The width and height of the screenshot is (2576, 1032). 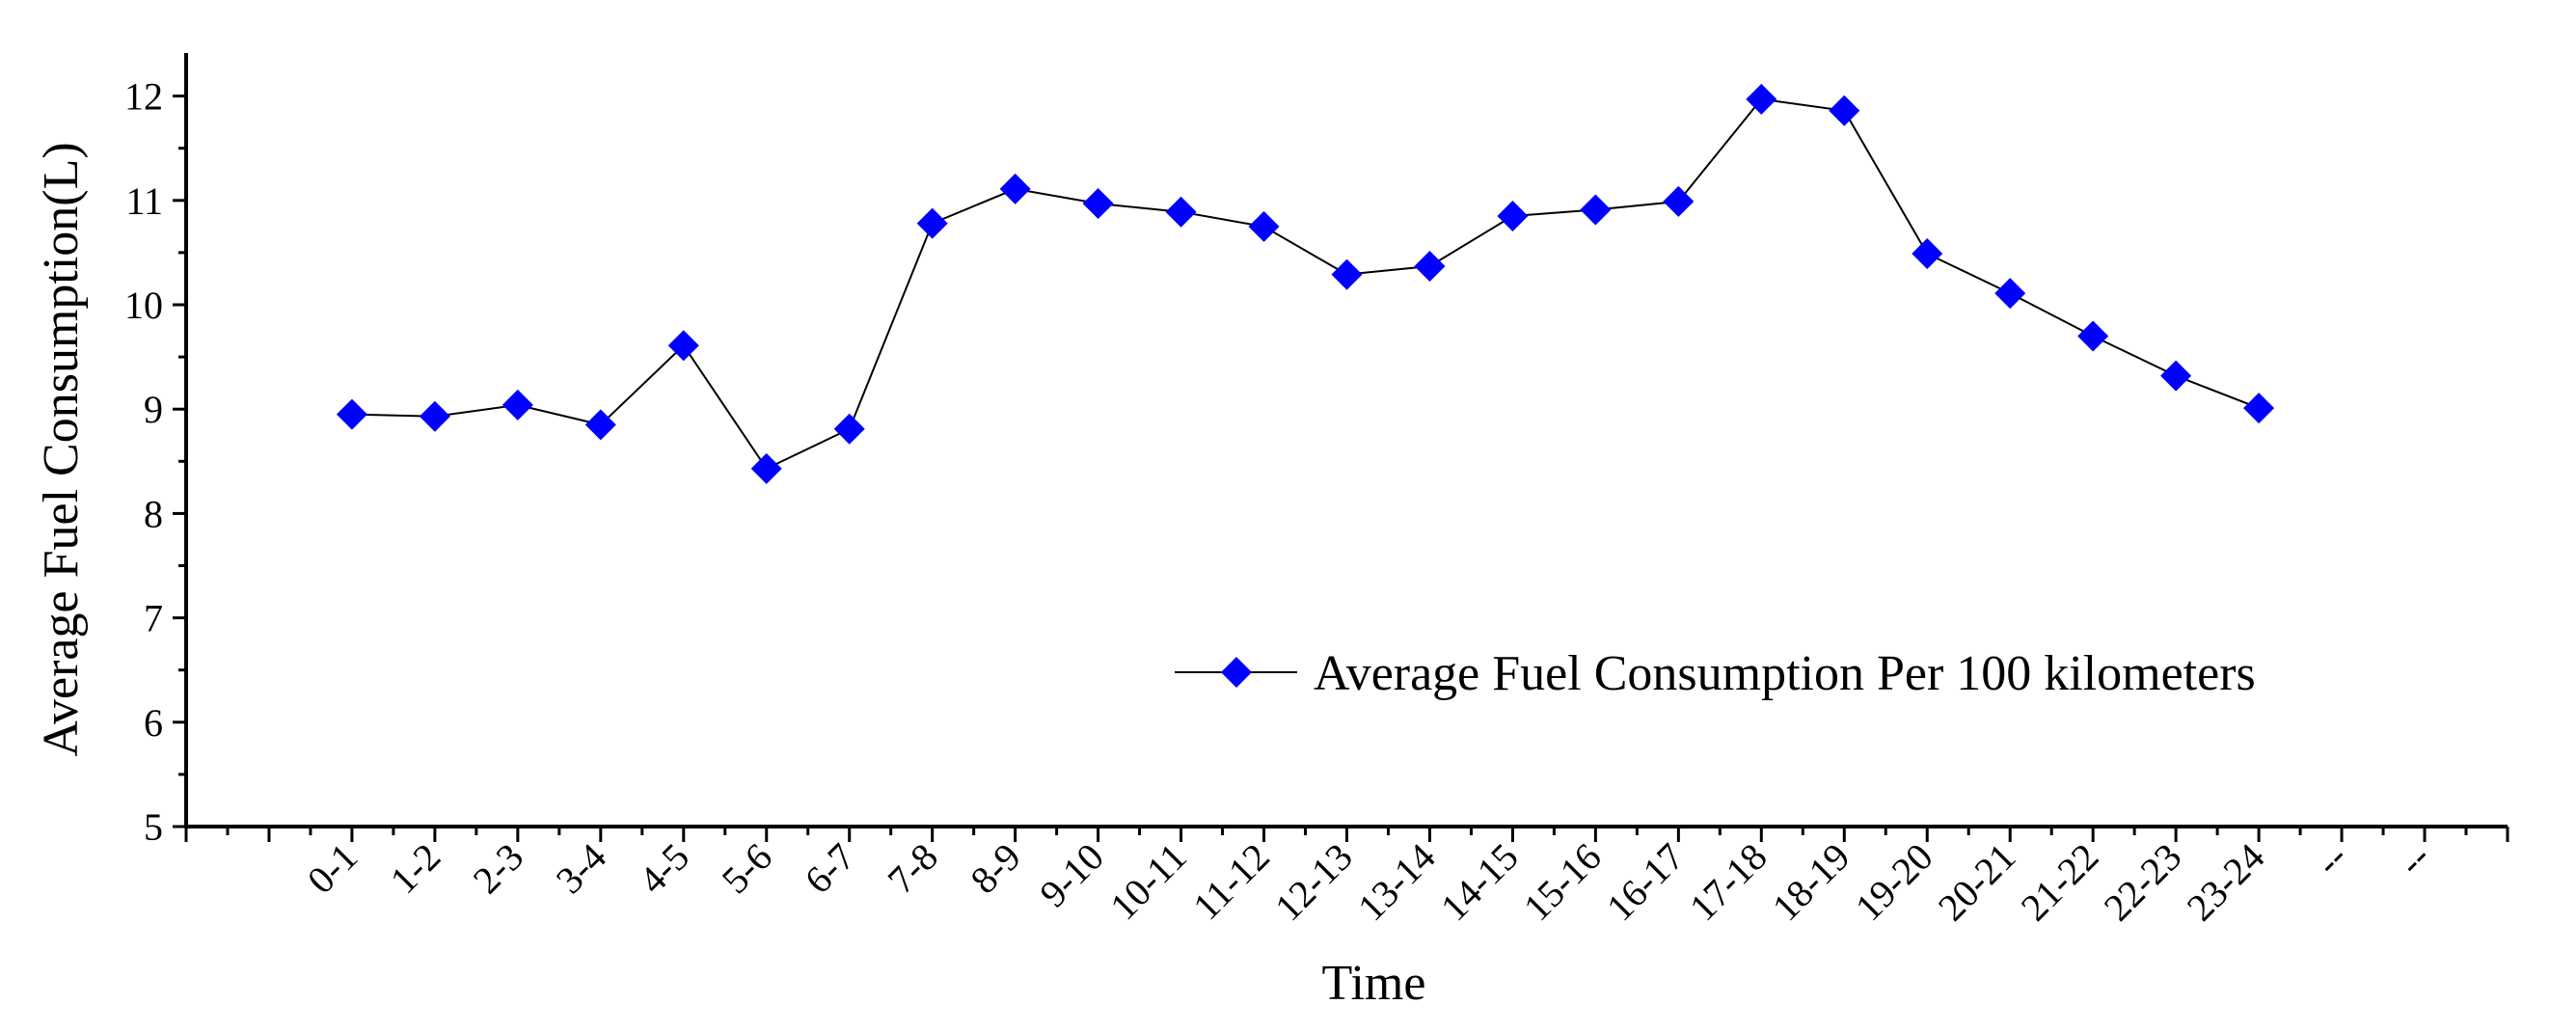 What do you see at coordinates (153, 409) in the screenshot?
I see `y-tick-label: 9` at bounding box center [153, 409].